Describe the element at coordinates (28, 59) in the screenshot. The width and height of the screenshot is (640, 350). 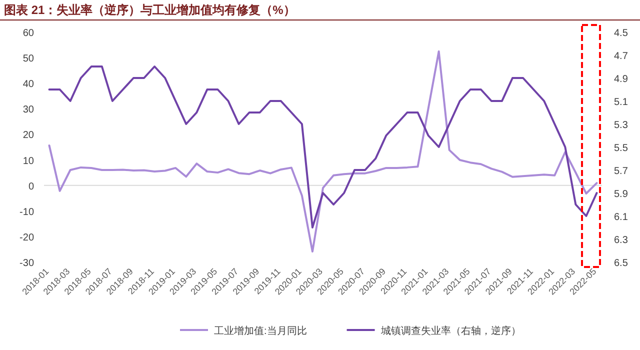
I see `y-tick-label: 50` at that location.